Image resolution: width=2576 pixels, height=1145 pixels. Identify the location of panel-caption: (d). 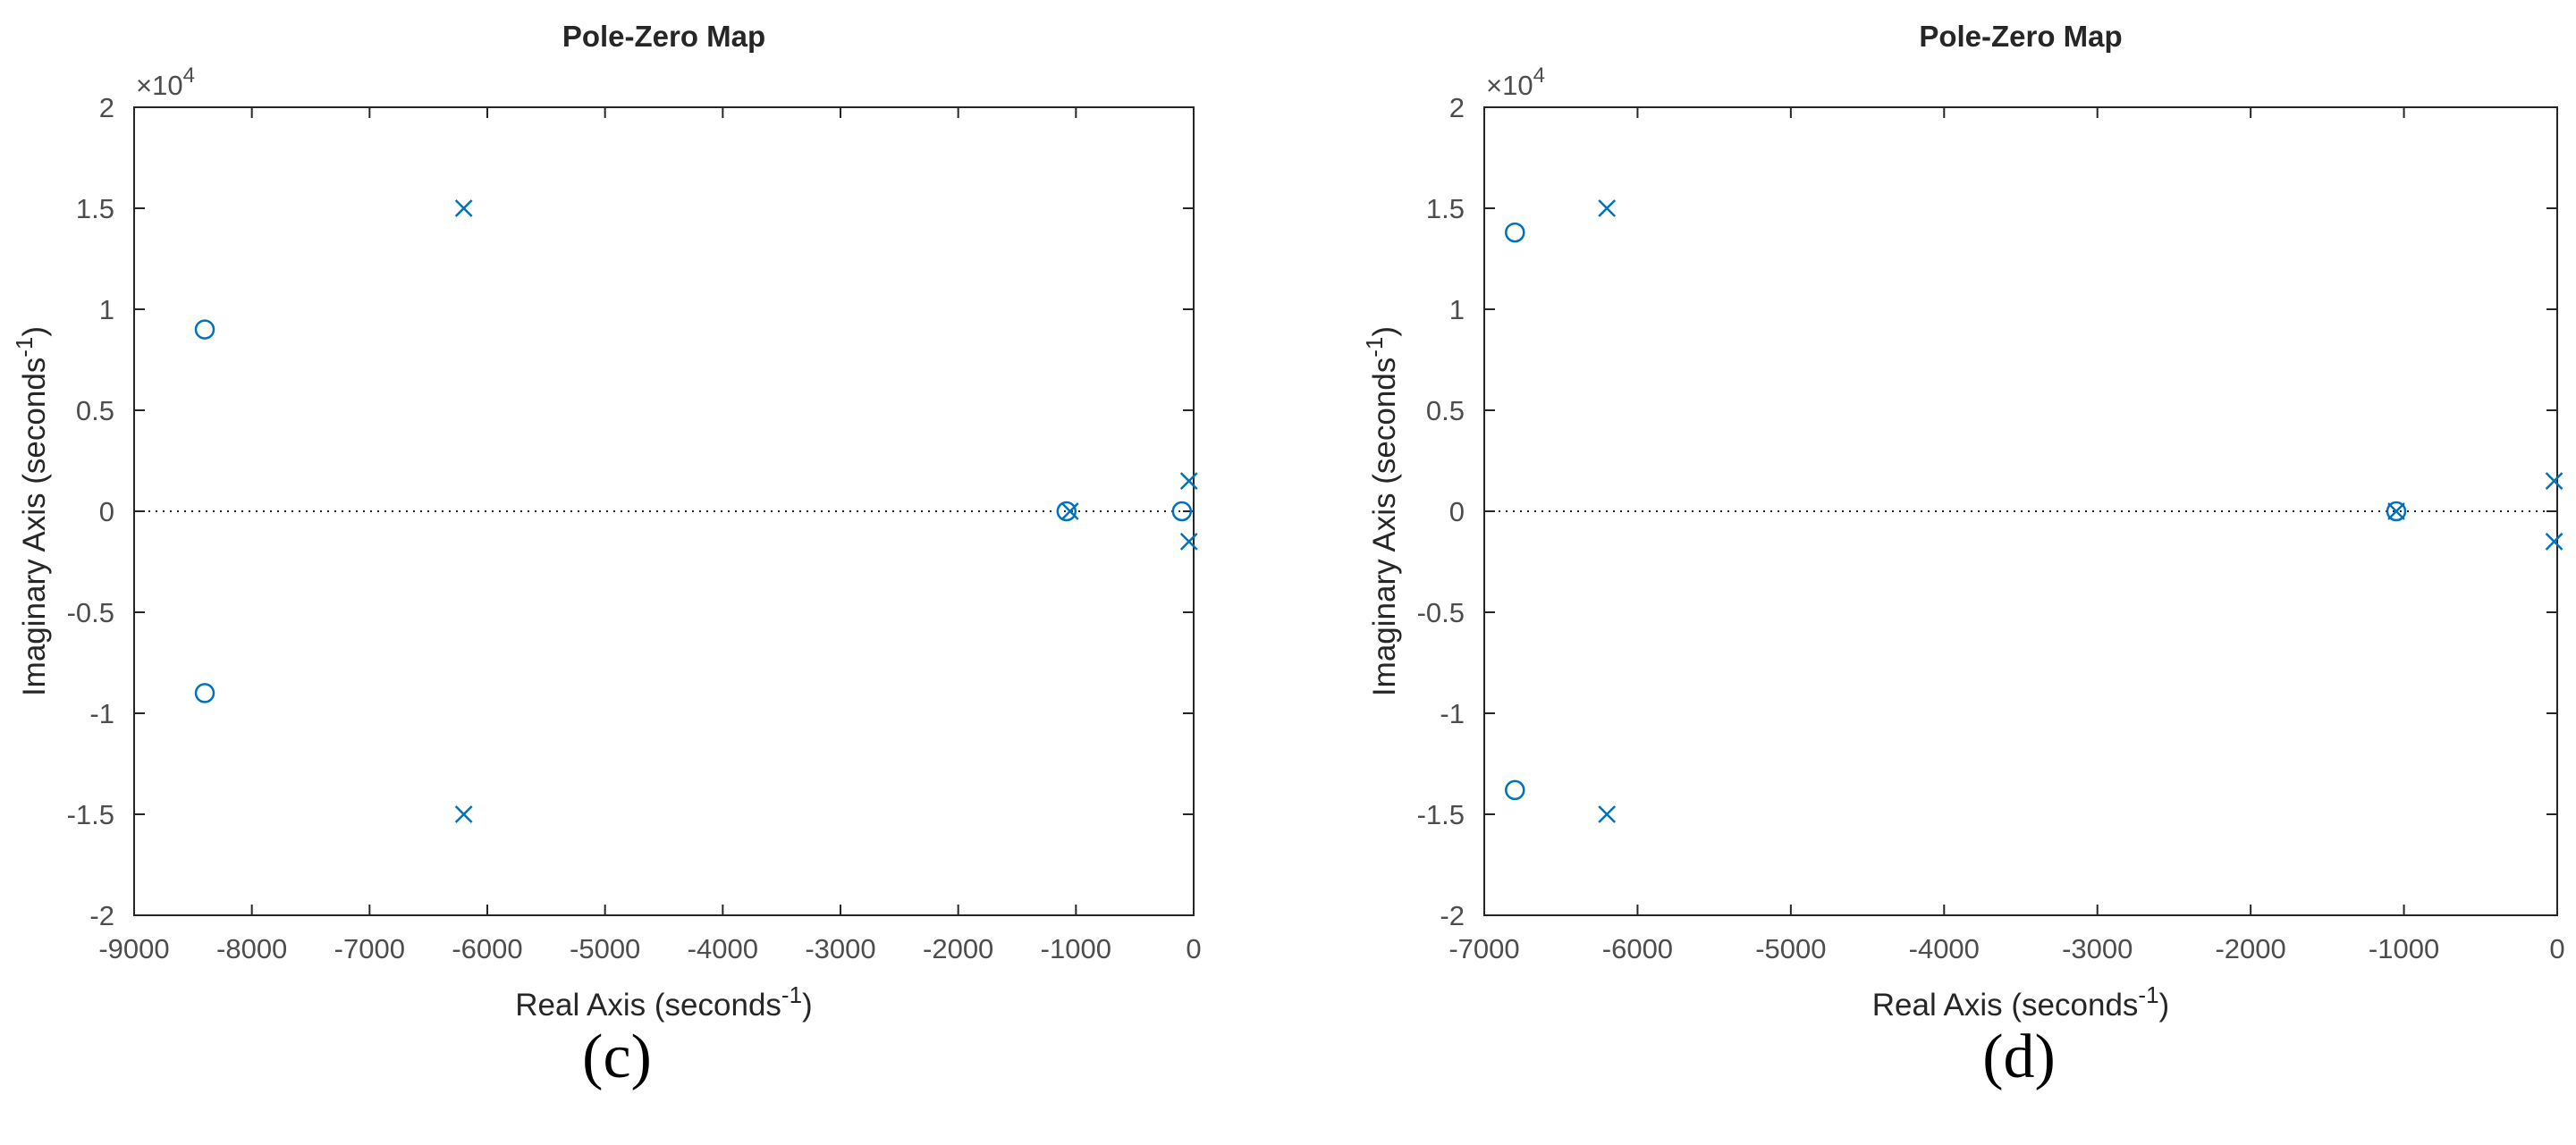
(2019, 1057).